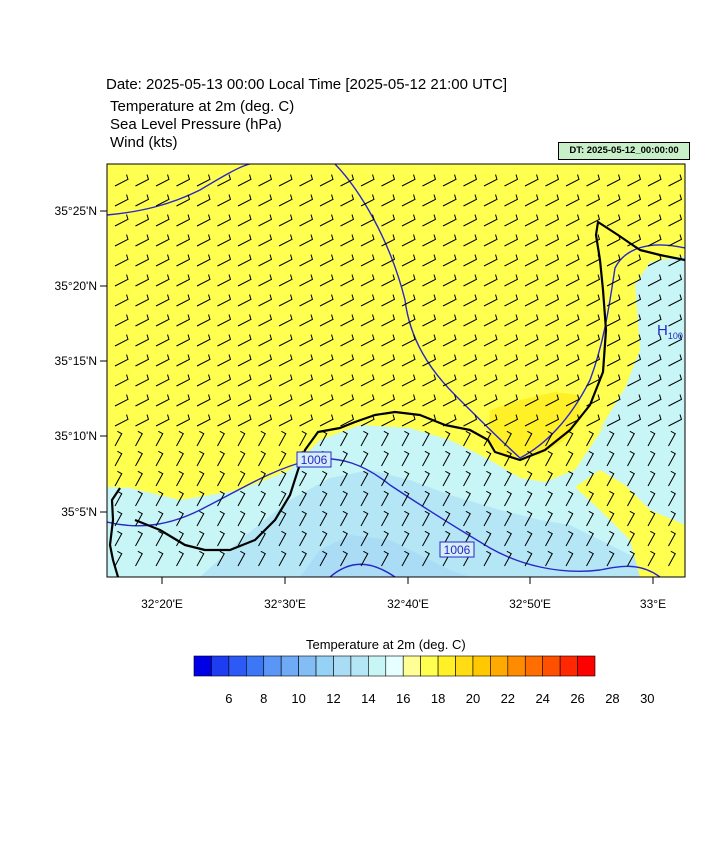 The image size is (720, 864). What do you see at coordinates (612, 698) in the screenshot?
I see `colorbar-tick-label: 28` at bounding box center [612, 698].